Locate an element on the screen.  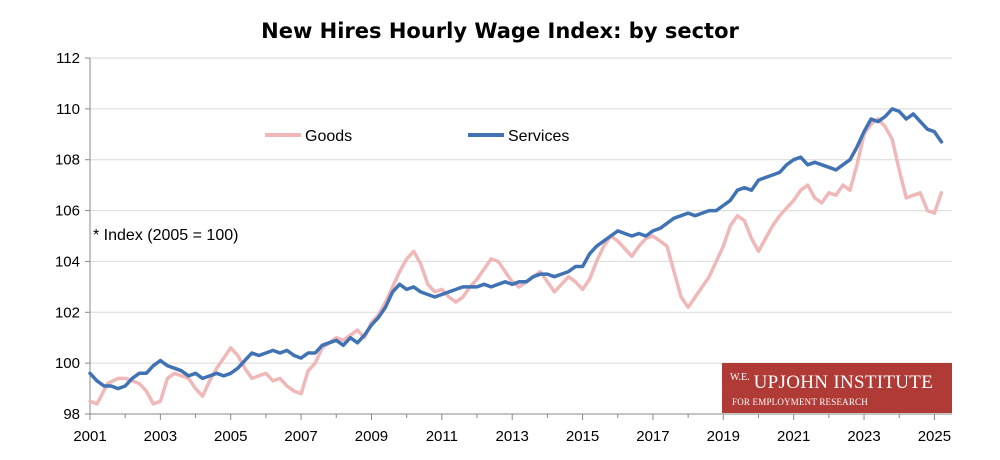
y-tick-label: 100 is located at coordinates (67, 363).